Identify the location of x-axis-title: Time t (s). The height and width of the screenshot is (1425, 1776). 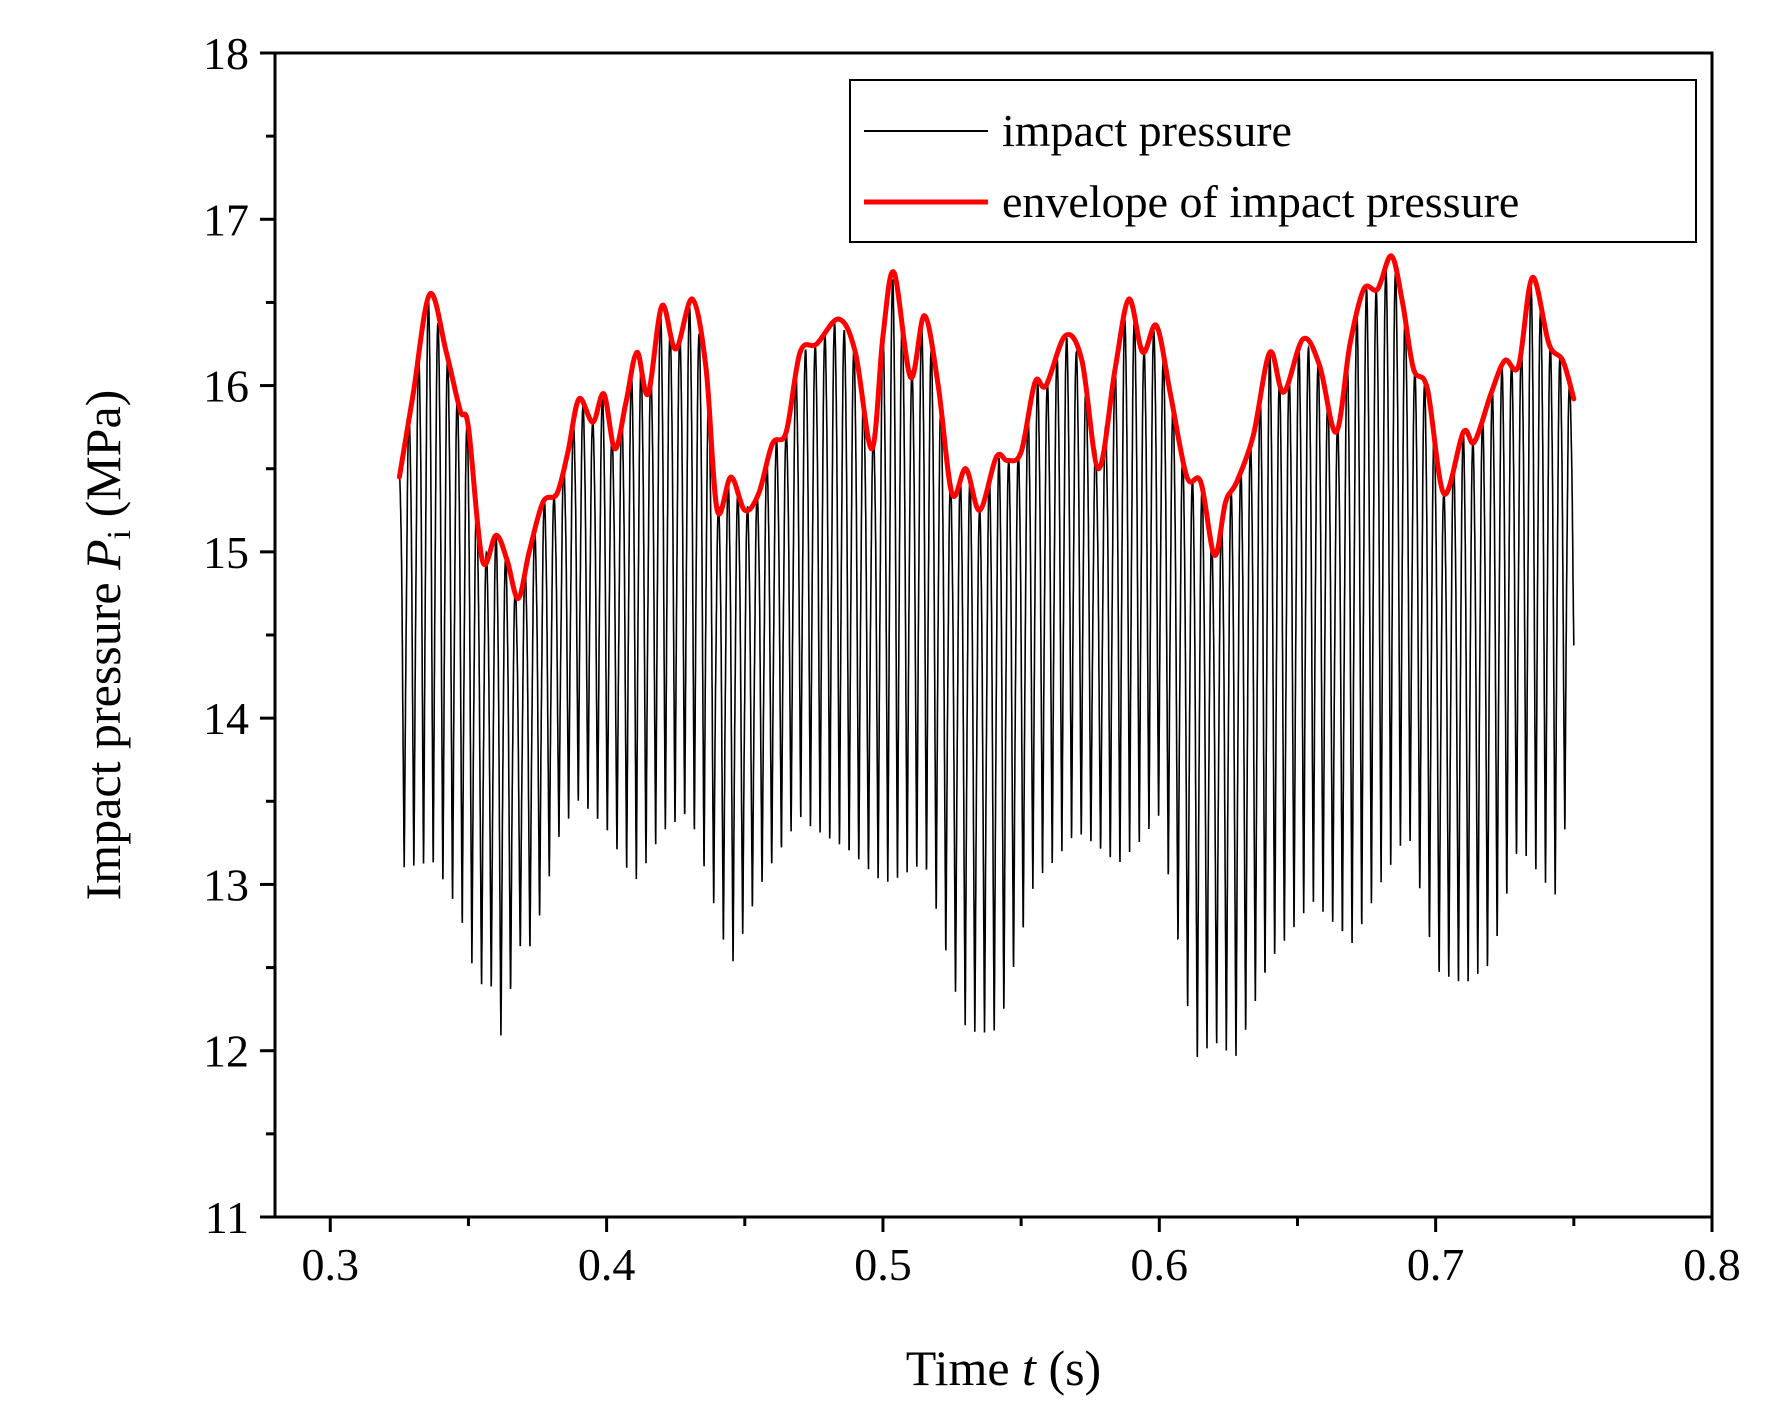
(1003, 1368).